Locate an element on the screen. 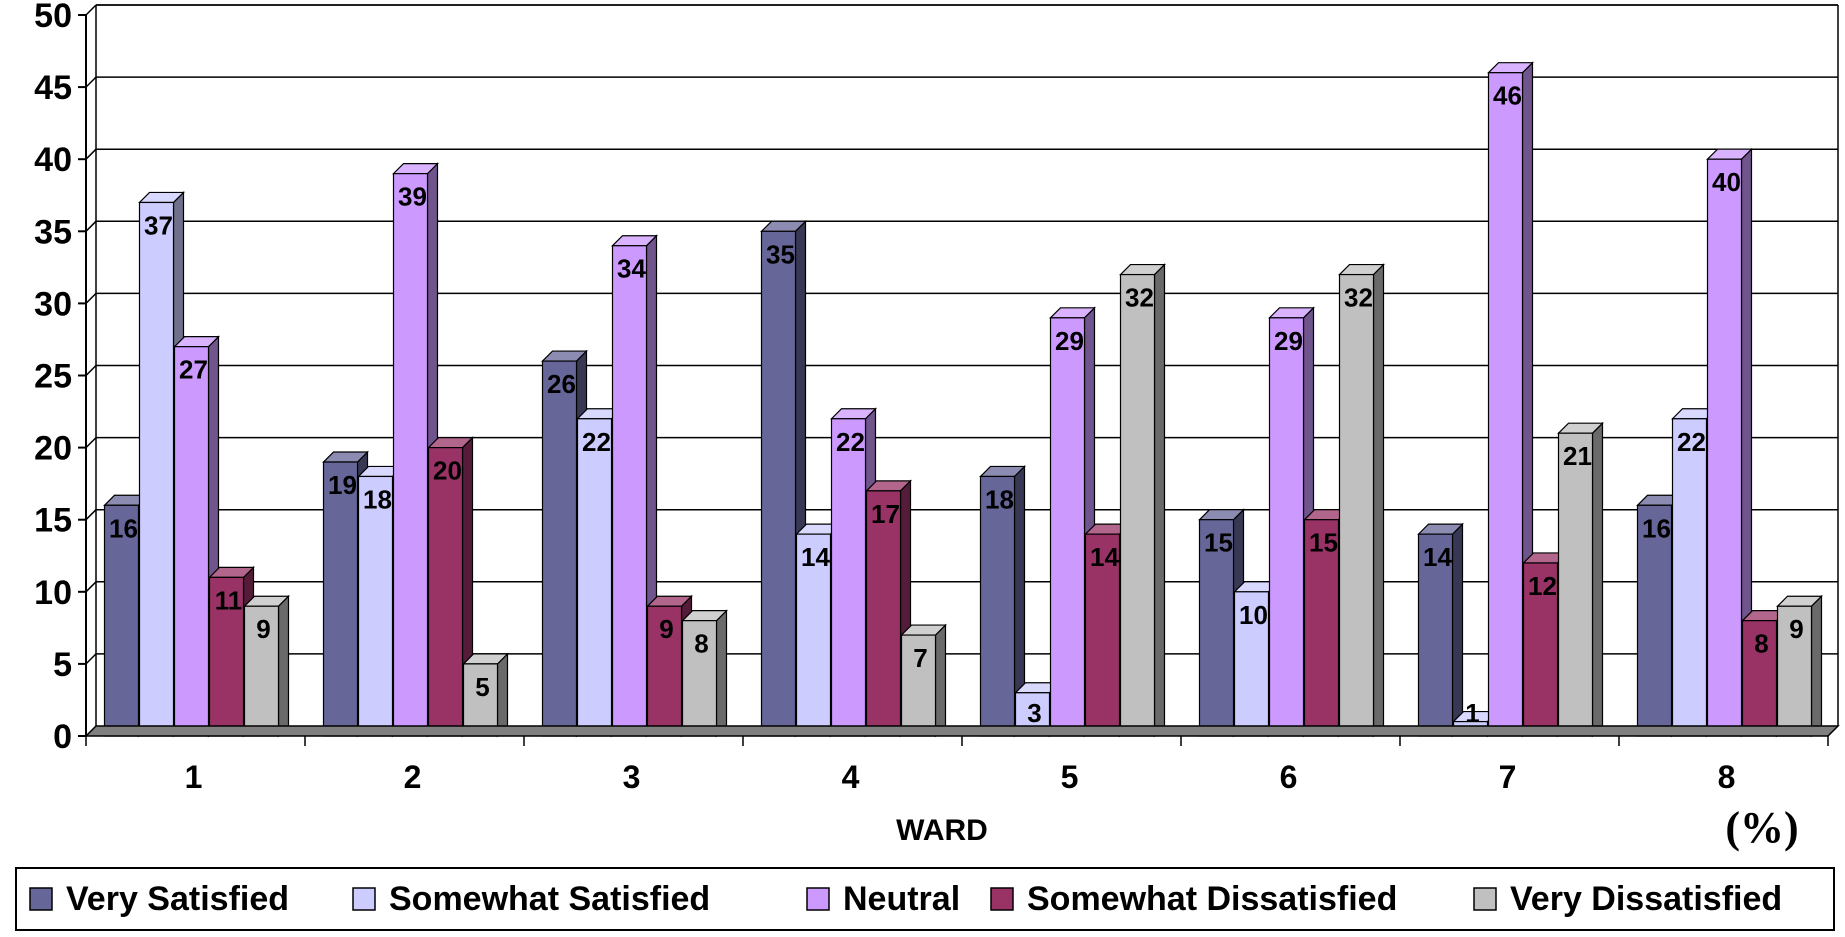  legend-item: Very Dissatisfied is located at coordinates (1627, 899).